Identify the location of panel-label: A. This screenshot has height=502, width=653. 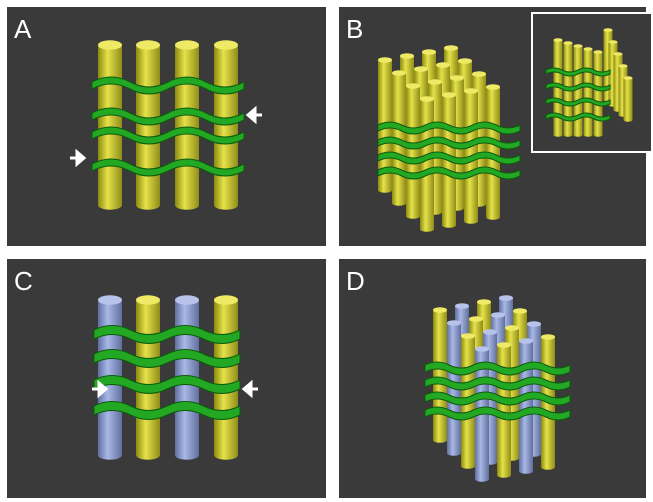
(23, 29).